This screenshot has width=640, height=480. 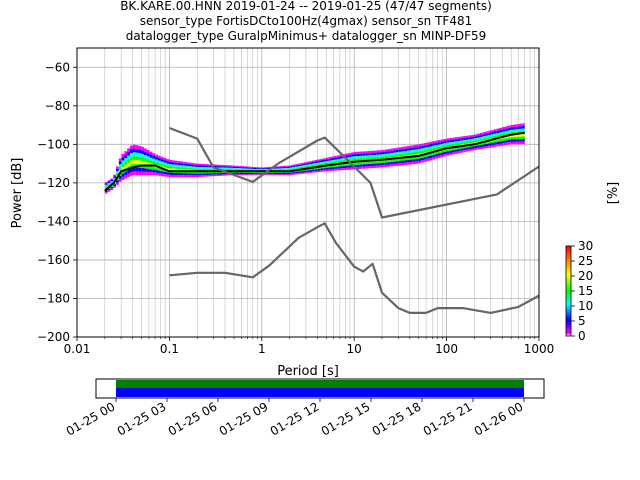 I want to click on x-tick-label: 100, so click(x=446, y=349).